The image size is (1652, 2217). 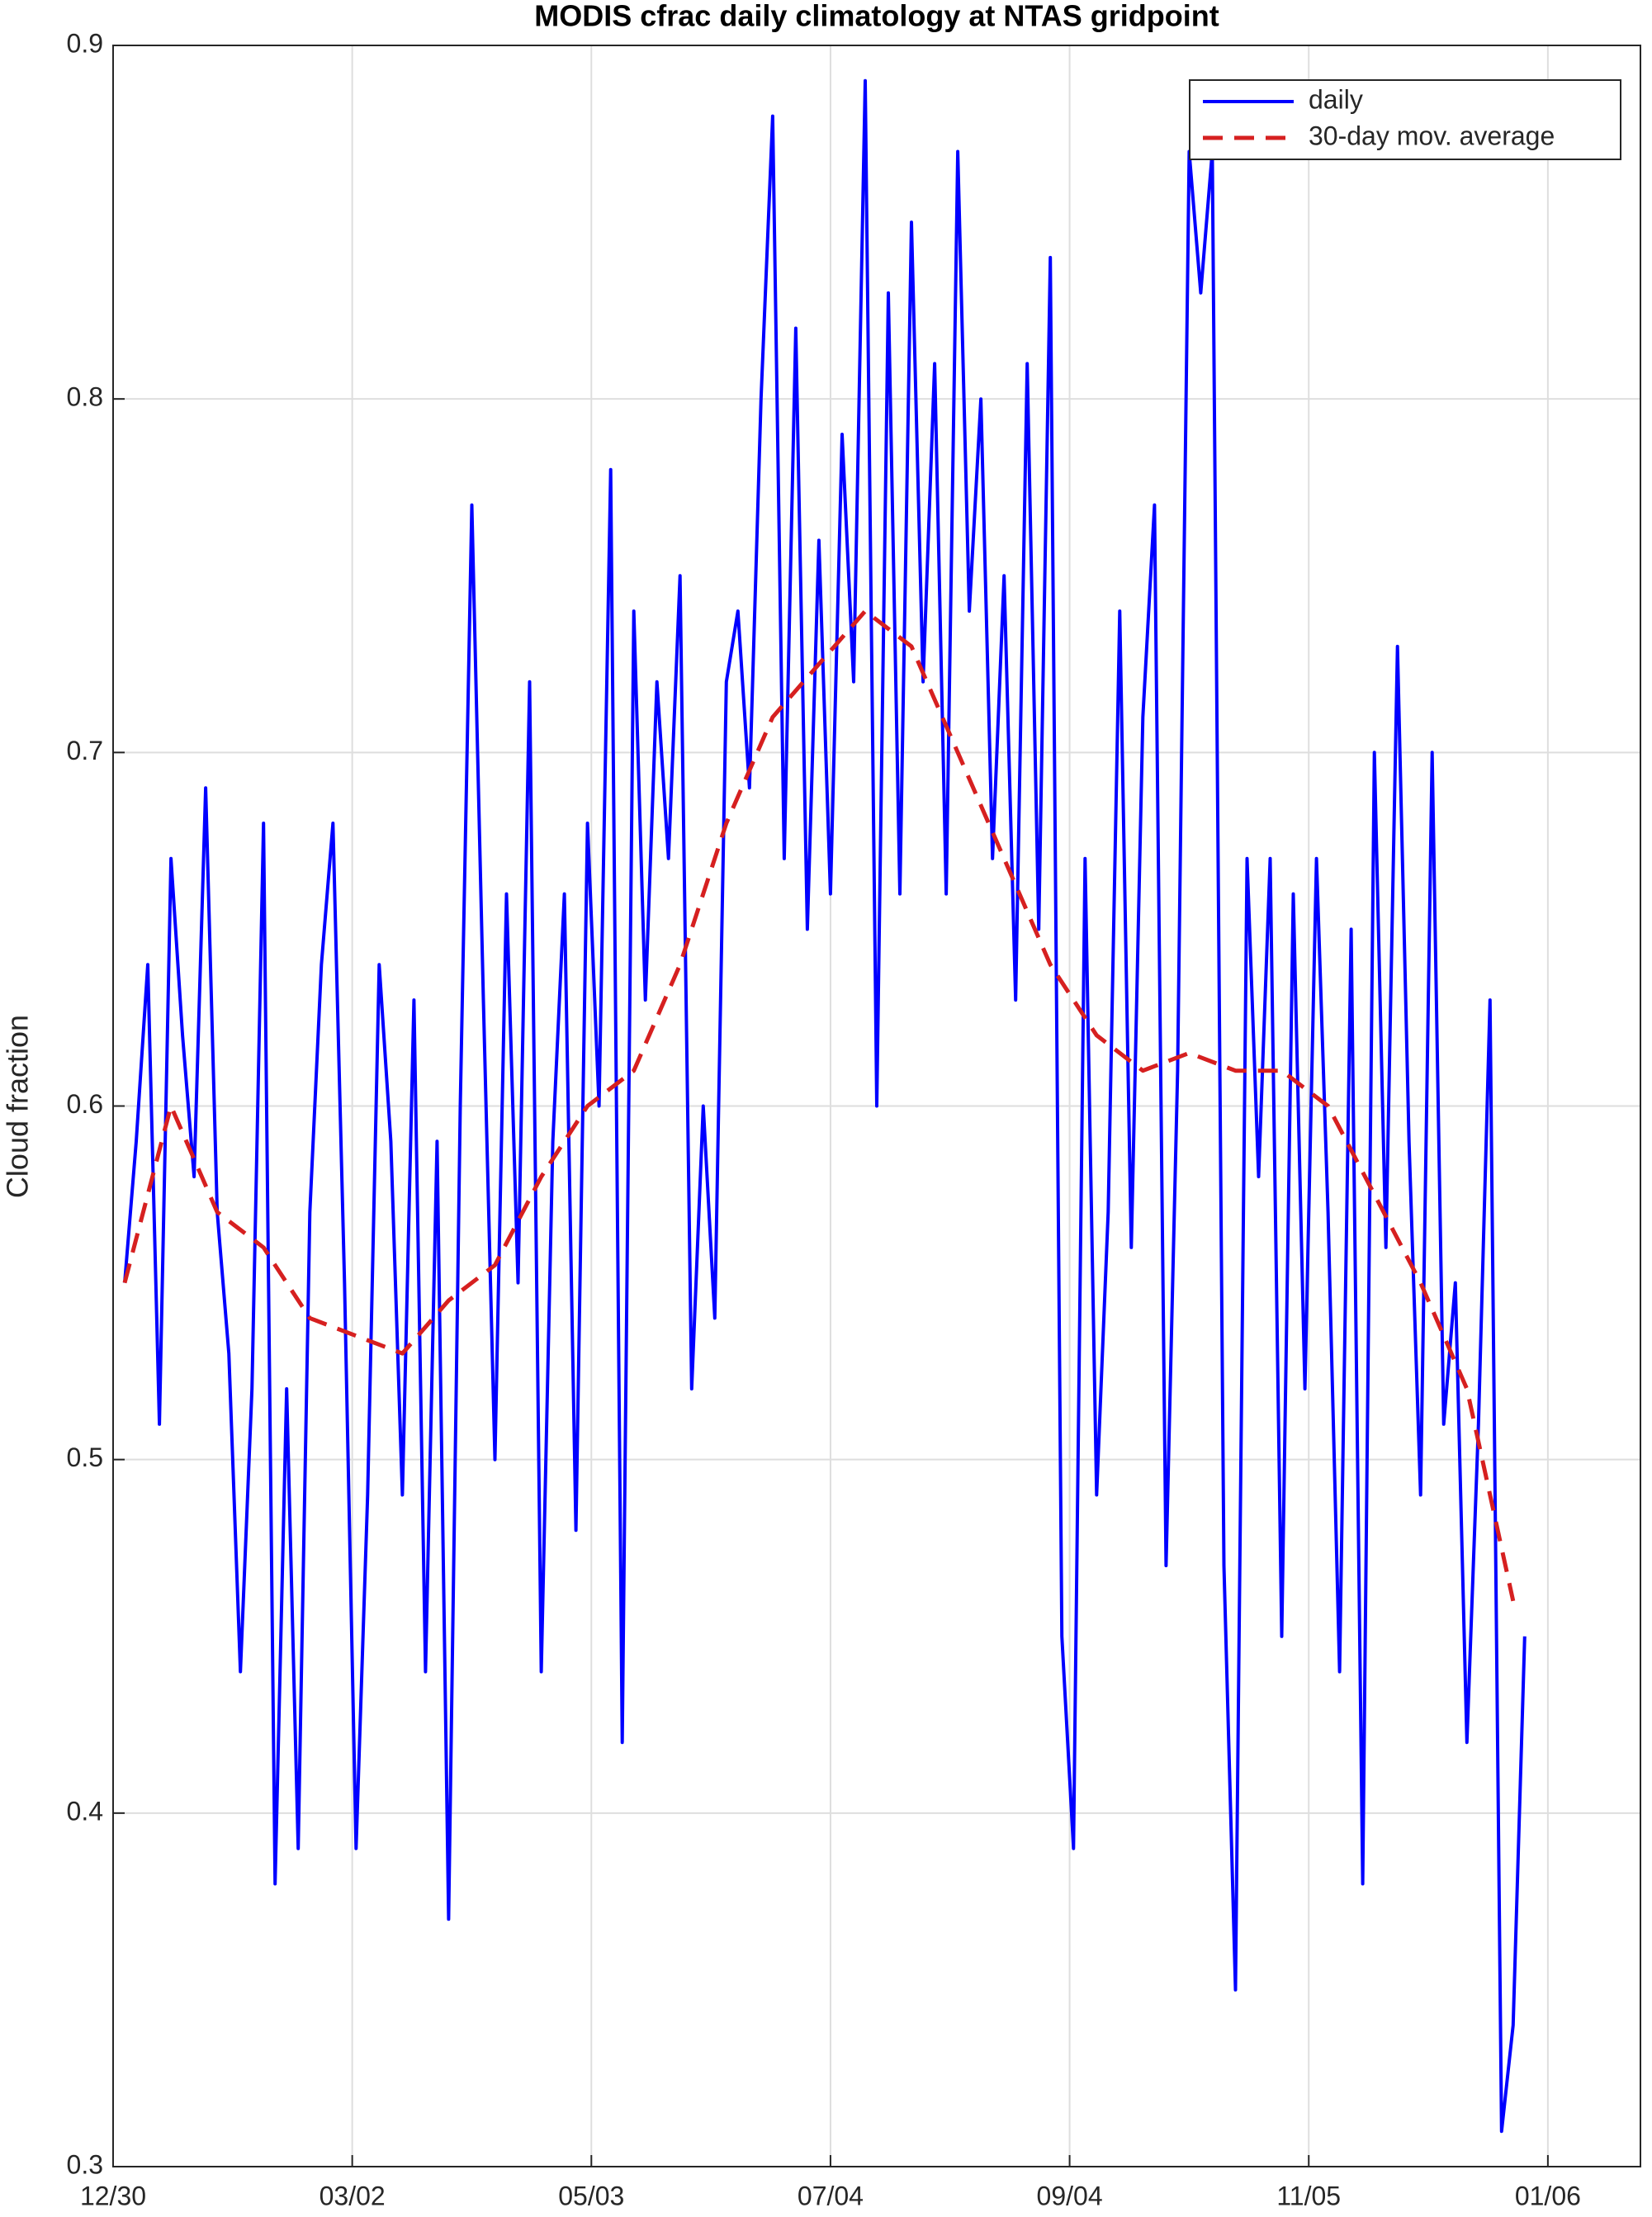 I want to click on y-tick-label: 0.7, so click(x=85, y=750).